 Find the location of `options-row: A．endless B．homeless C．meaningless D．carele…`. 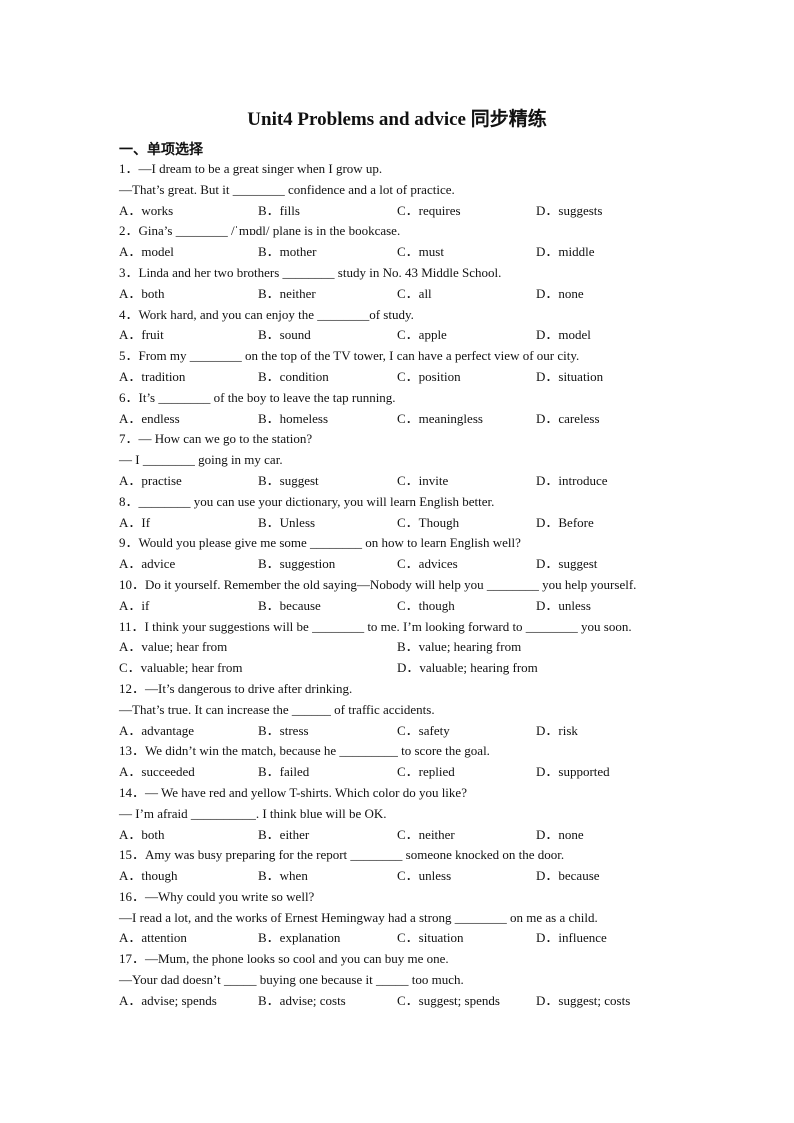

options-row: A．endless B．homeless C．meaningless D．carele… is located at coordinates (419, 419).